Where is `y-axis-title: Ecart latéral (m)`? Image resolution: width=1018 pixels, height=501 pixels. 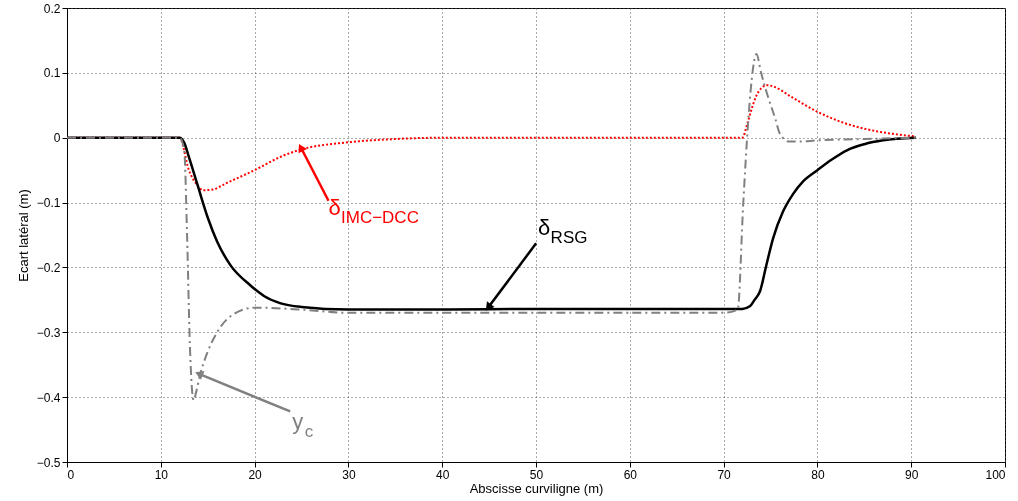 y-axis-title: Ecart latéral (m) is located at coordinates (23, 235).